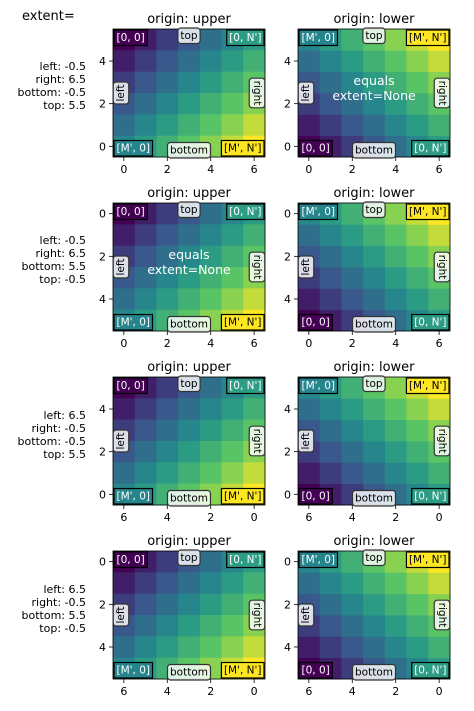 The image size is (474, 711). I want to click on corner-label-bottom-left: [0, 0], so click(316, 322).